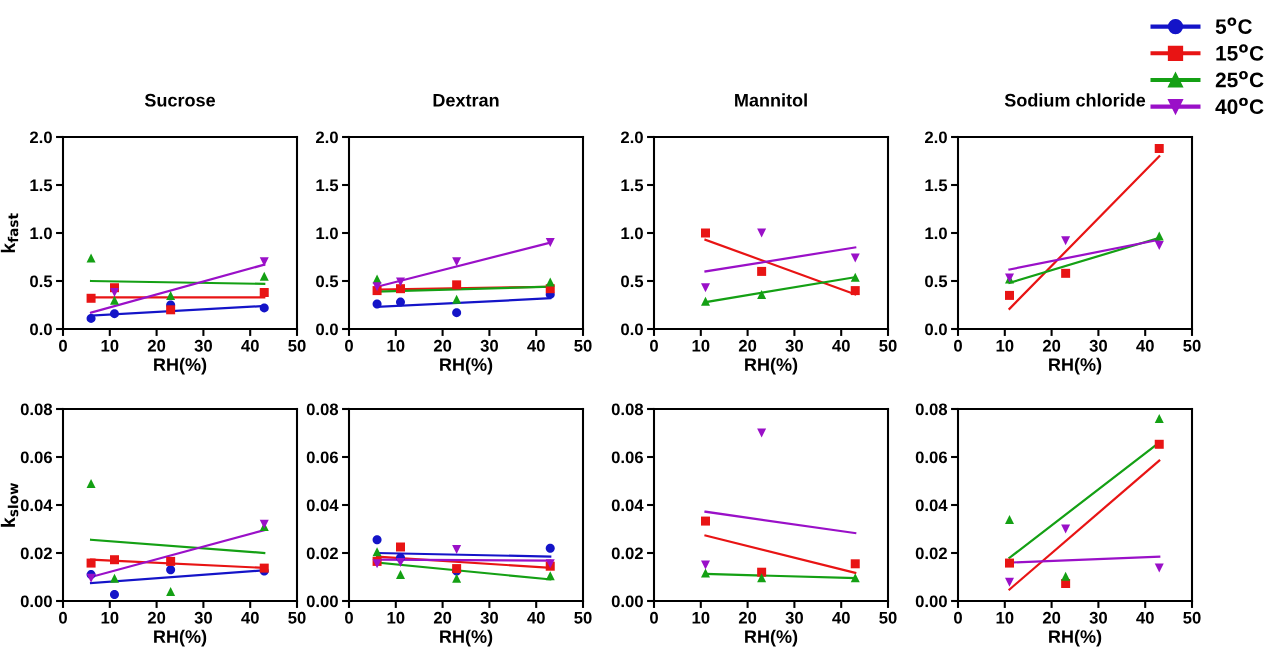 The width and height of the screenshot is (1283, 649). Describe the element at coordinates (771, 100) in the screenshot. I see `chart-title: Mannitol` at that location.